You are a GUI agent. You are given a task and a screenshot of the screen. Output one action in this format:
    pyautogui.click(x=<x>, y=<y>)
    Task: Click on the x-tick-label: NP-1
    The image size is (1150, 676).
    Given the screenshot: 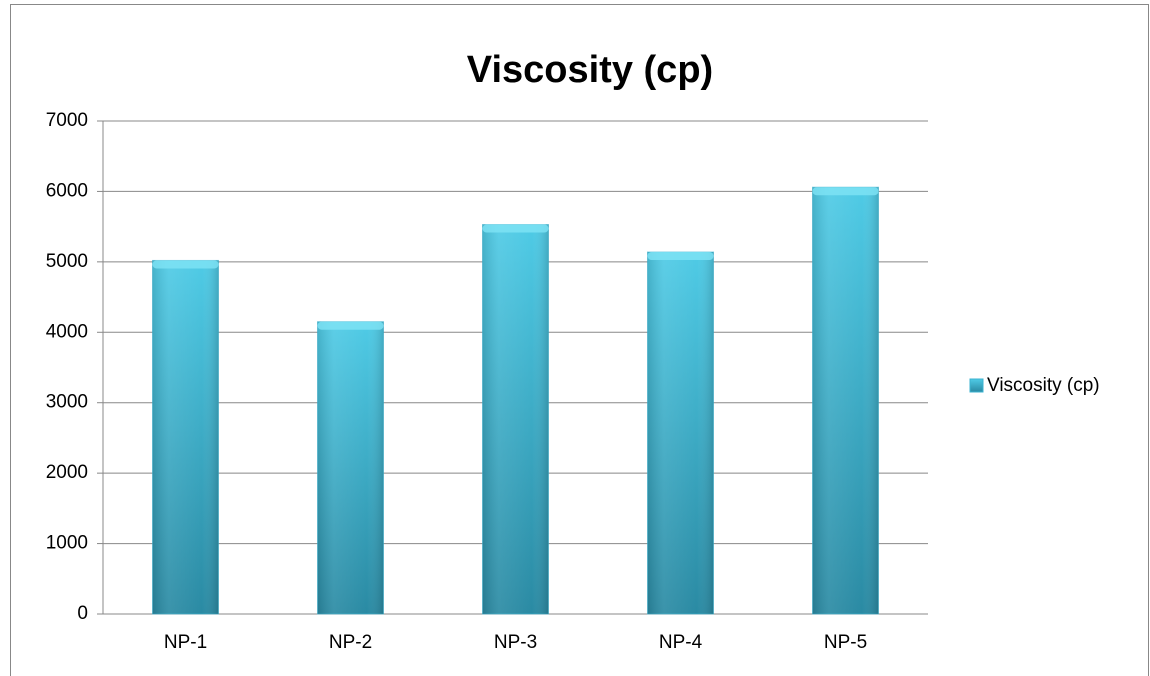 What is the action you would take?
    pyautogui.click(x=185, y=642)
    